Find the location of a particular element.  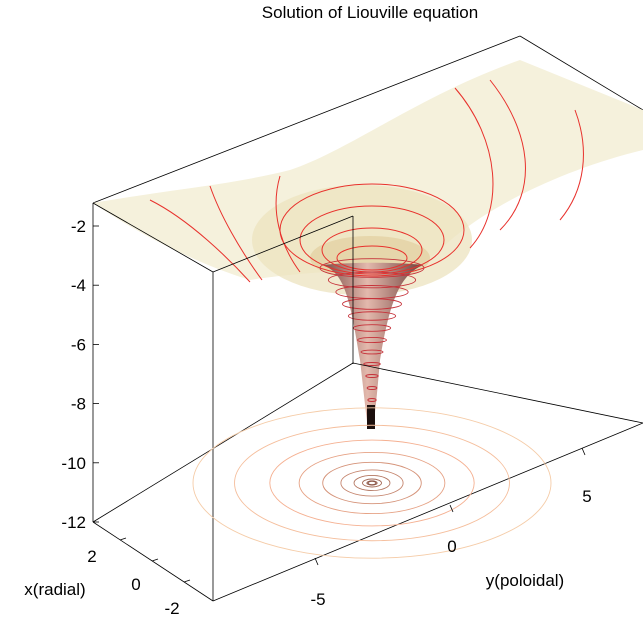

throat-tip is located at coordinates (371, 417).